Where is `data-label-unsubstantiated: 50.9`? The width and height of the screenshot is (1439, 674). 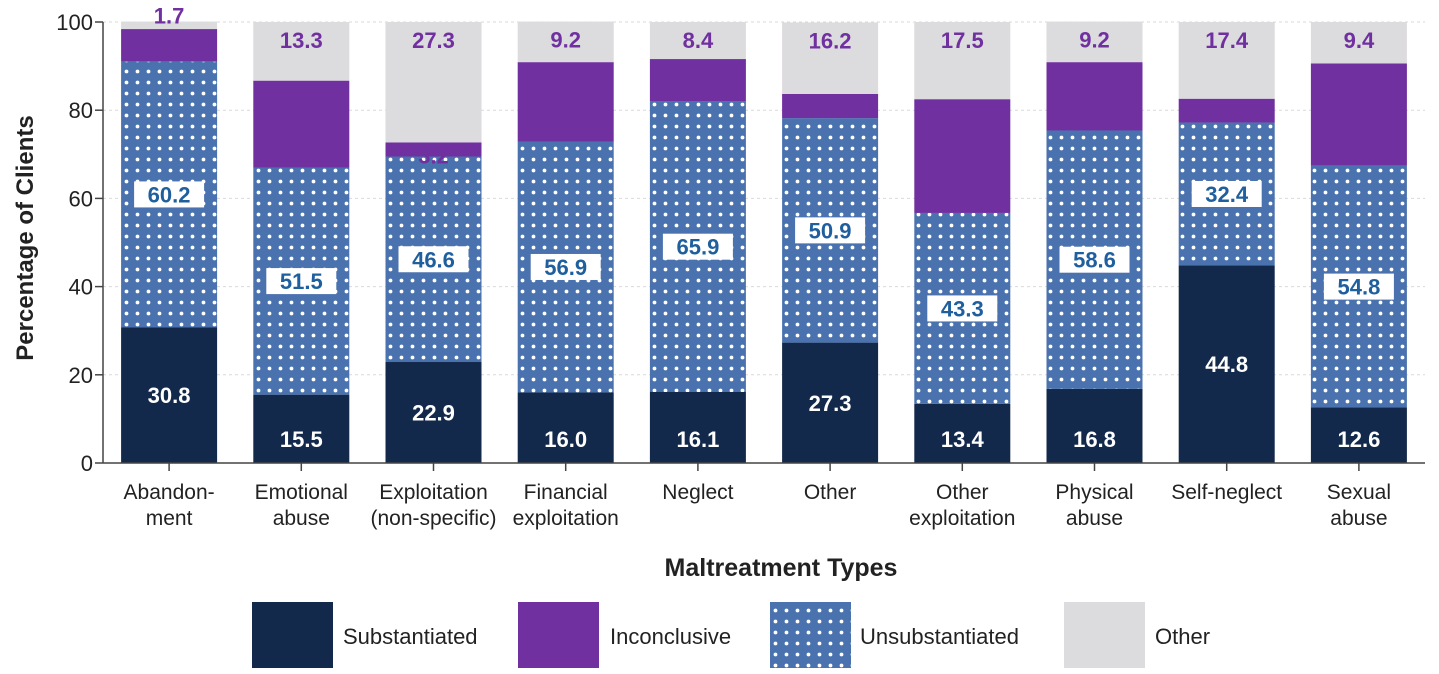
data-label-unsubstantiated: 50.9 is located at coordinates (830, 230).